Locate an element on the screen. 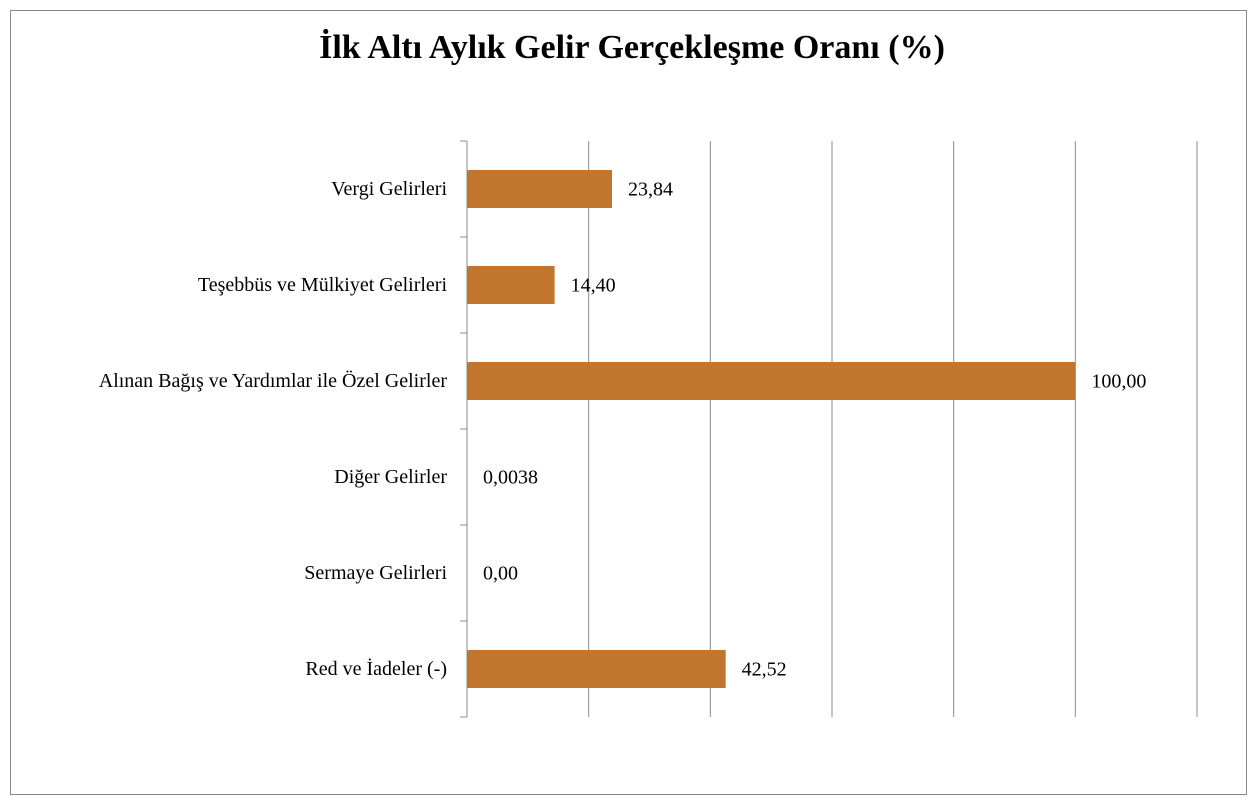  y-tick-label: Teşebbüs ve Mülkiyet Gelirleri is located at coordinates (322, 285).